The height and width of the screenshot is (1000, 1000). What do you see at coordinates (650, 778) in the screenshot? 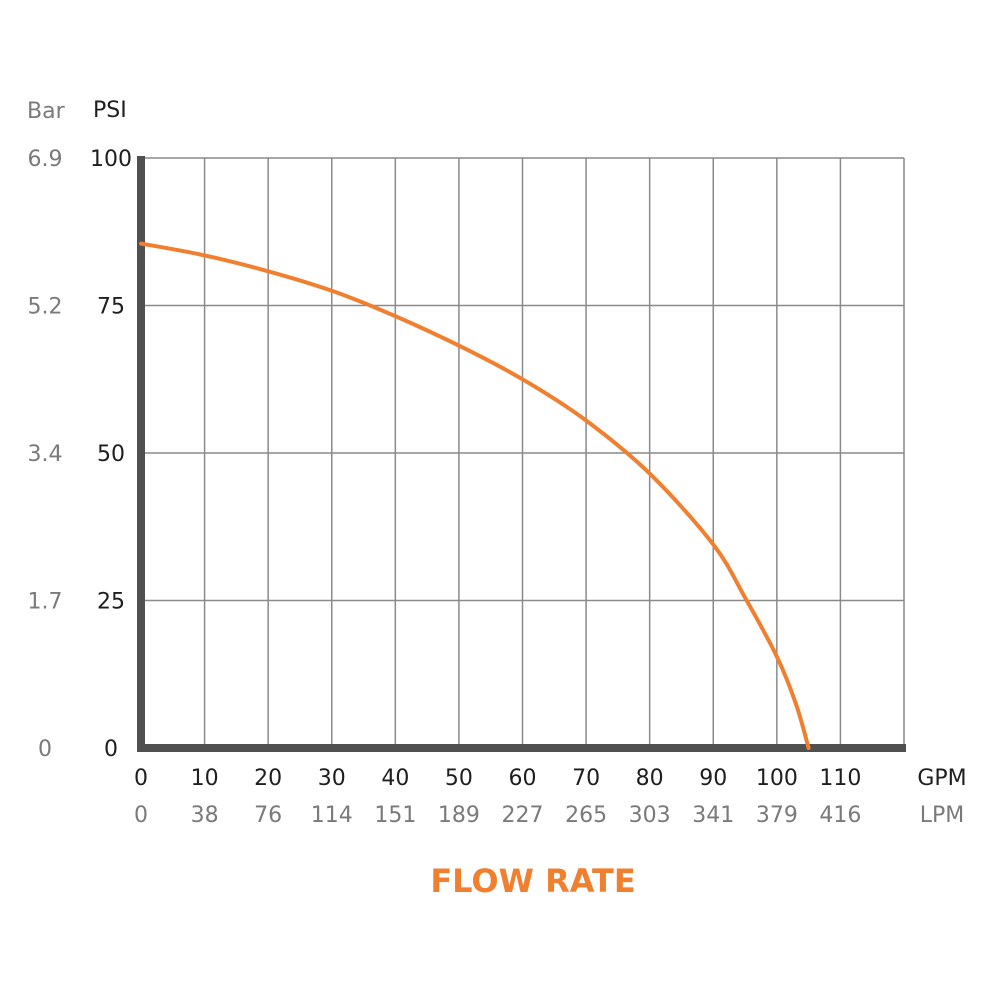
I see `x-tick-label-gpm: 80` at bounding box center [650, 778].